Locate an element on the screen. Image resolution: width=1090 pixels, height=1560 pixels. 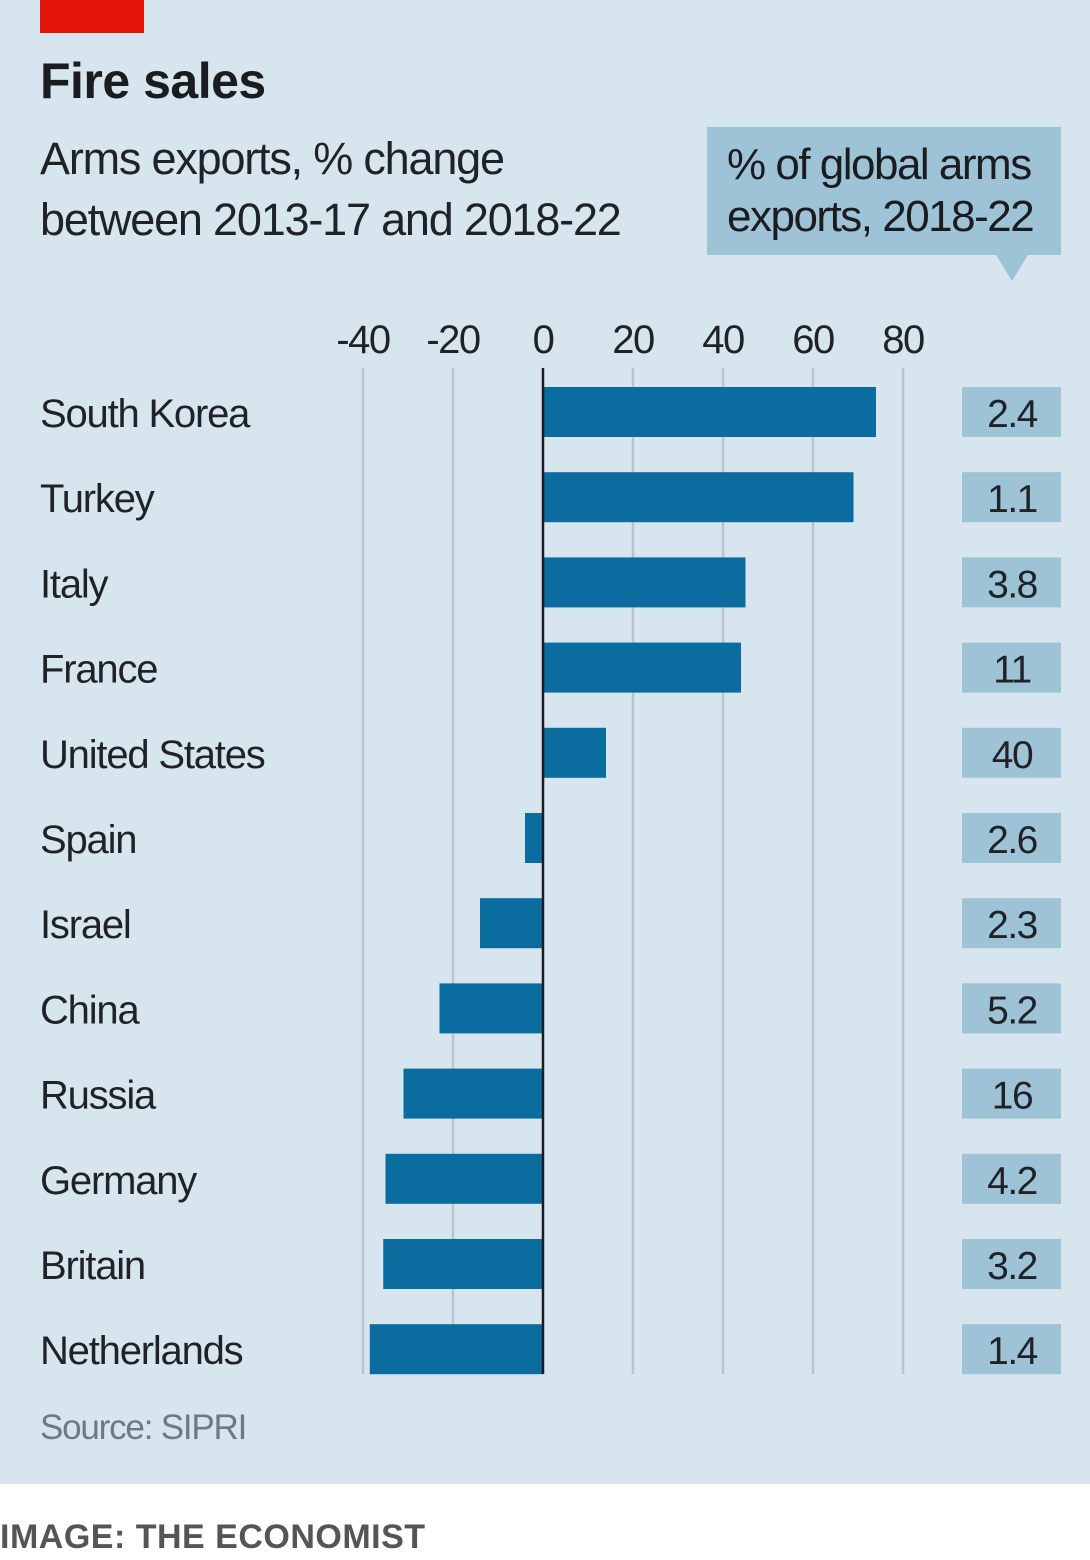
share-value-label: 2.3 is located at coordinates (1012, 925).